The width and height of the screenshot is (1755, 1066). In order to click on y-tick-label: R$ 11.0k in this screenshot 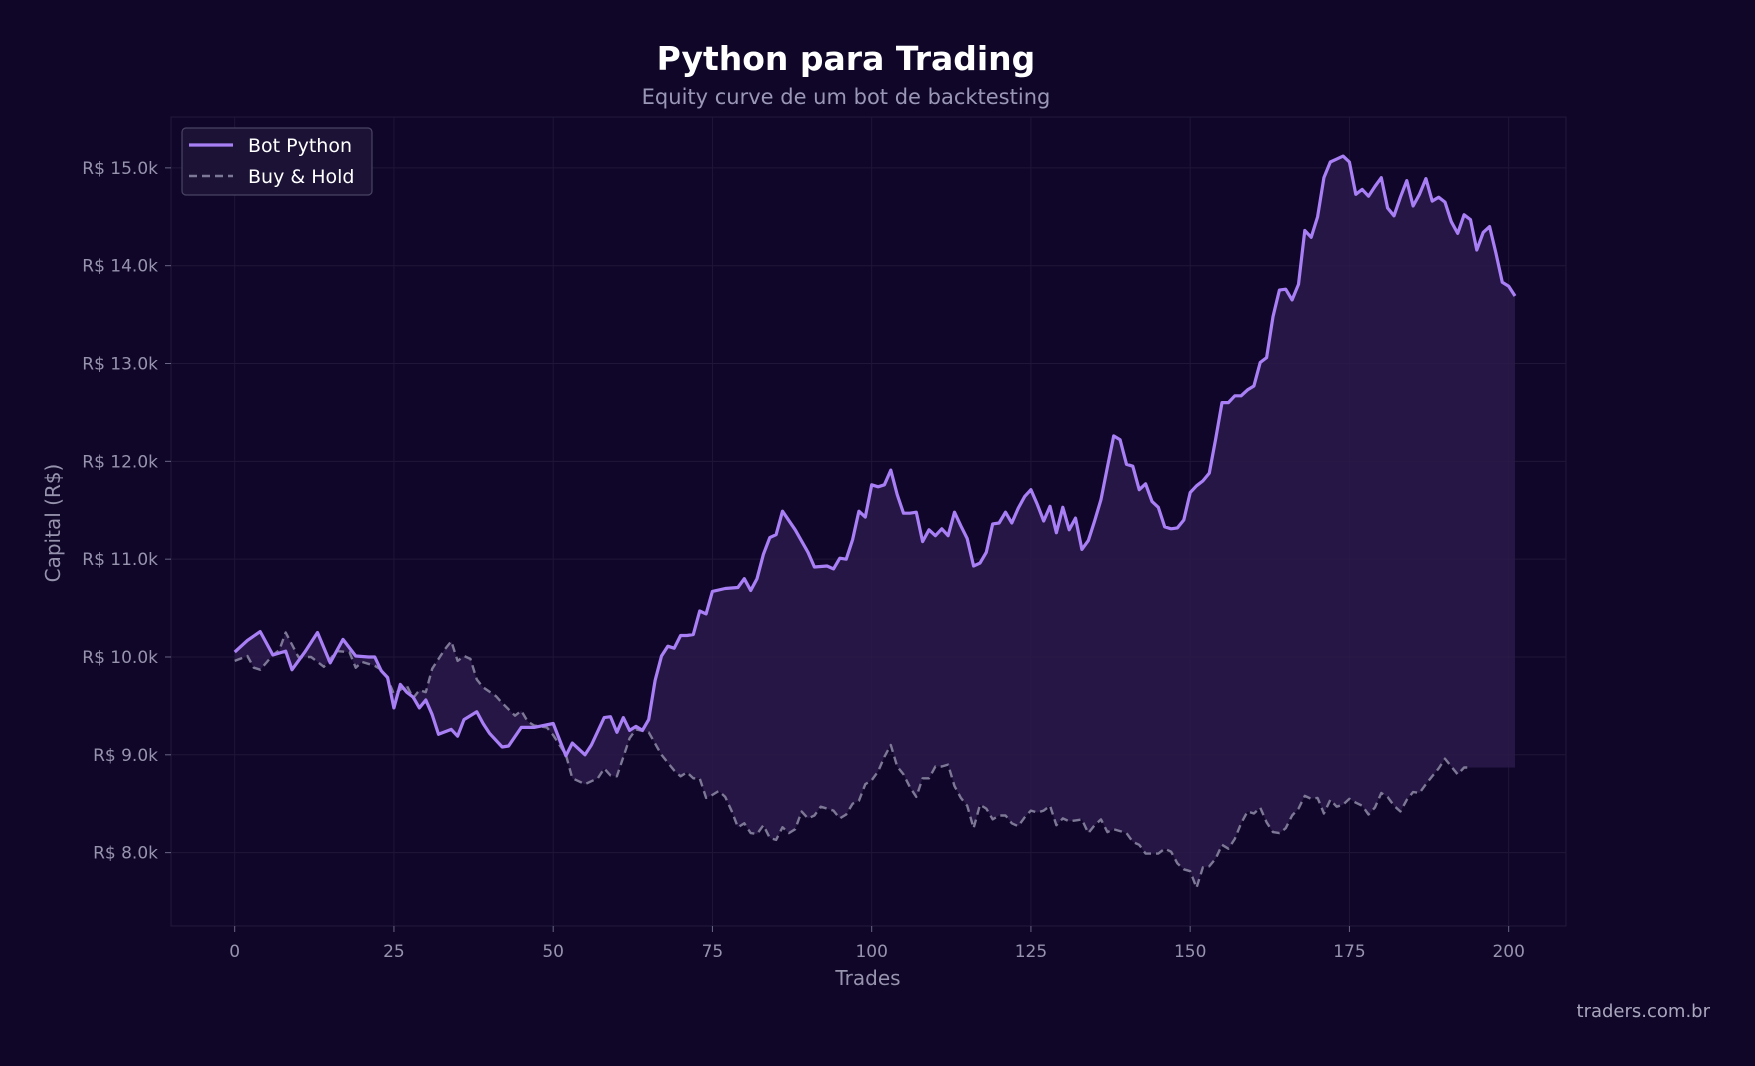, I will do `click(120, 560)`.